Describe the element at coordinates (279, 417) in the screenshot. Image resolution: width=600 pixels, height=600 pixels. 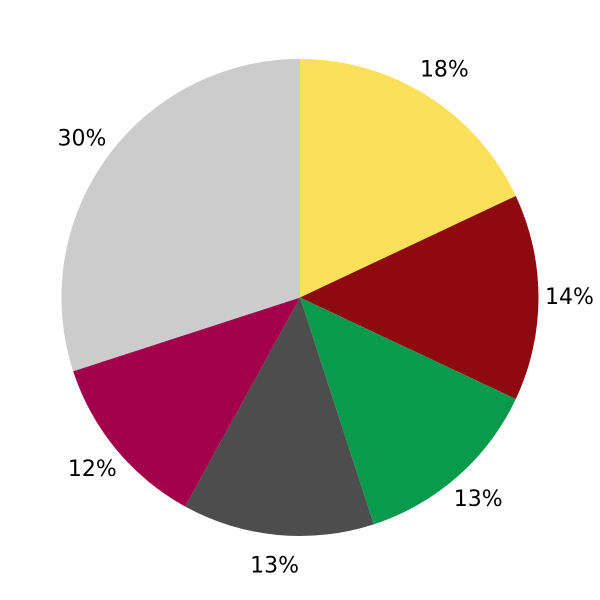
I see `pie-slice-dark-gray-slice` at that location.